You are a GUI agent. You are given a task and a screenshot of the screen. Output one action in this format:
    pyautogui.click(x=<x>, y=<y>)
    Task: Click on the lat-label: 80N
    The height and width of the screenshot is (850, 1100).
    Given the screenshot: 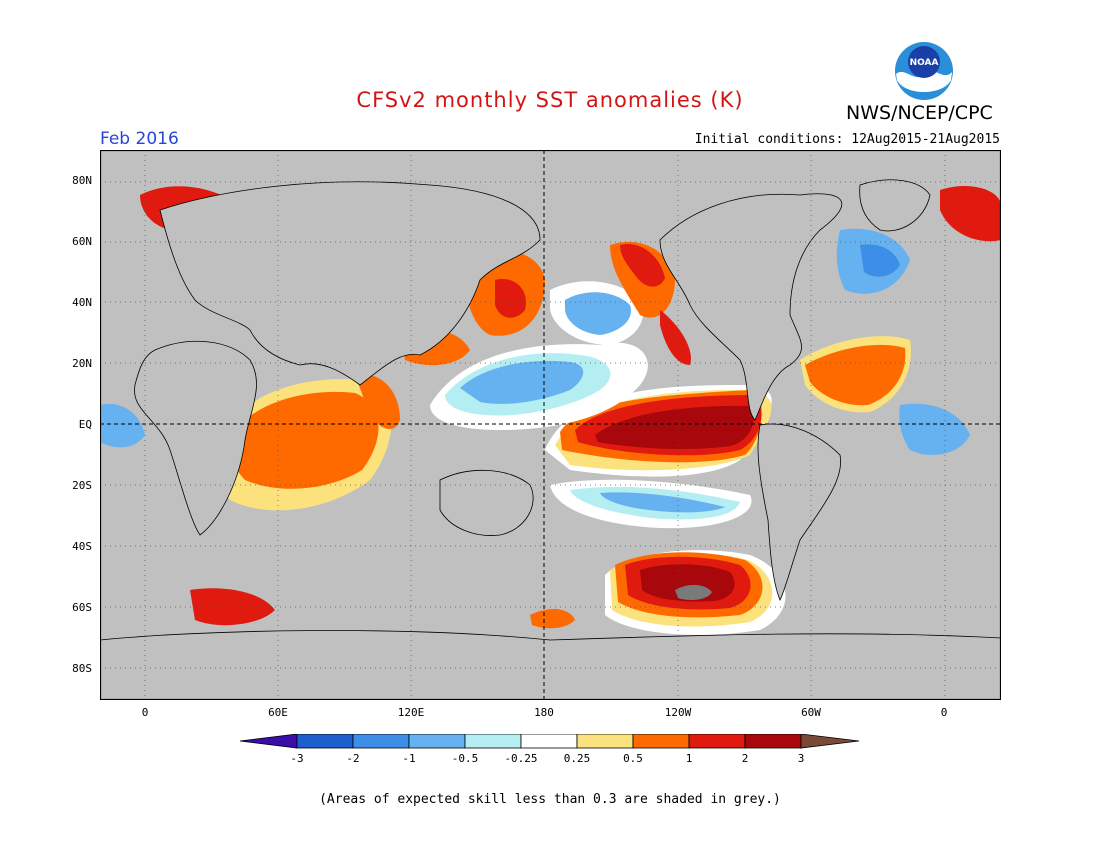 What is the action you would take?
    pyautogui.click(x=82, y=180)
    